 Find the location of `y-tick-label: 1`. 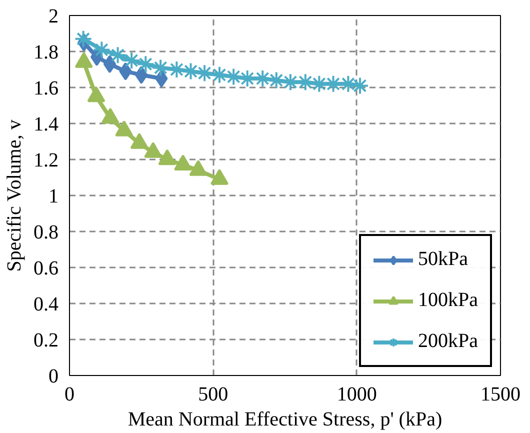

y-tick-label: 1 is located at coordinates (53, 197).